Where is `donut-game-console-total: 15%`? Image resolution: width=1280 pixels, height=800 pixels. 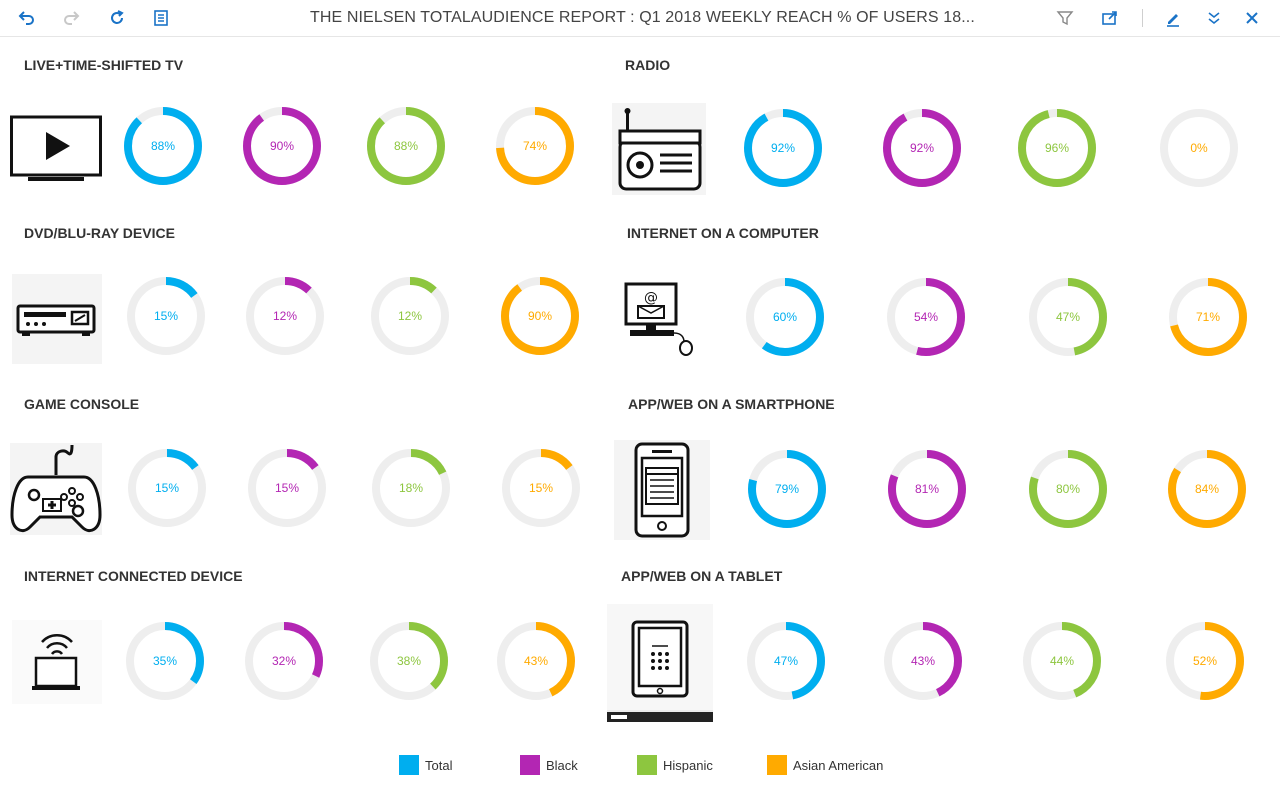 donut-game-console-total: 15% is located at coordinates (167, 488).